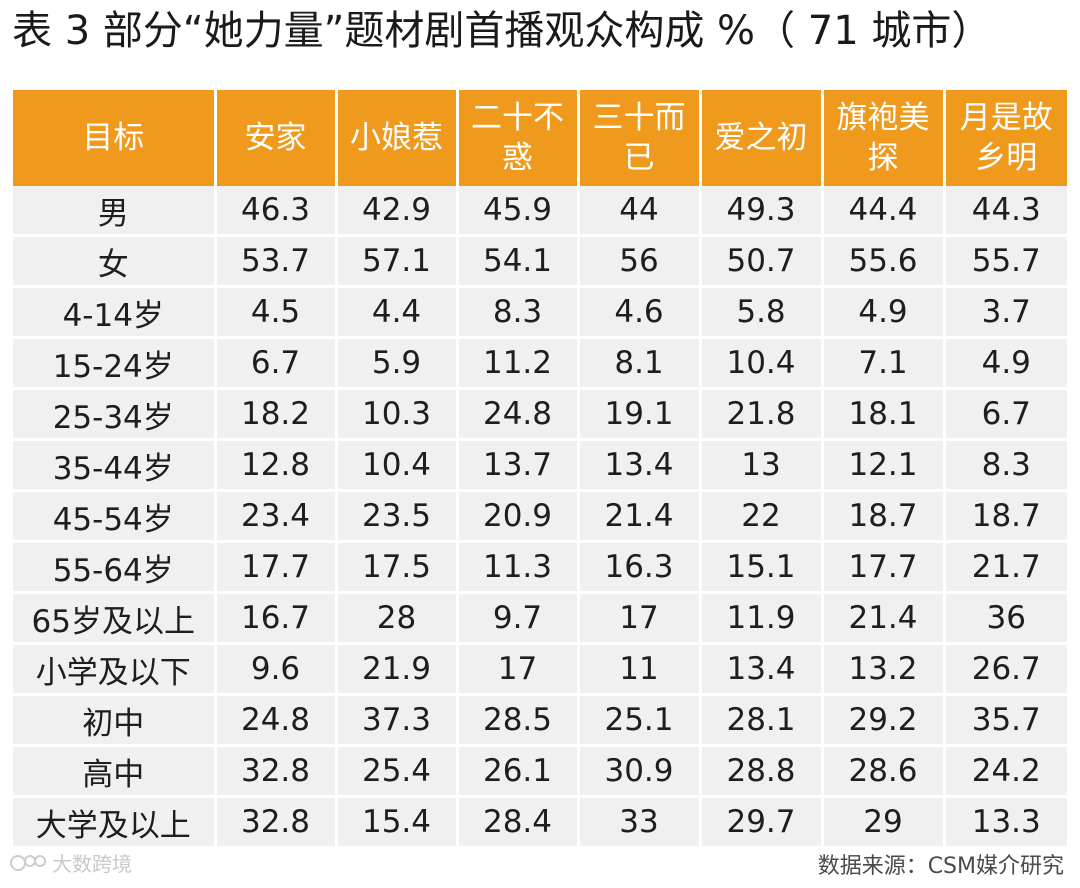 This screenshot has width=1080, height=888. I want to click on brand-logo: 大数跨境, so click(70, 862).